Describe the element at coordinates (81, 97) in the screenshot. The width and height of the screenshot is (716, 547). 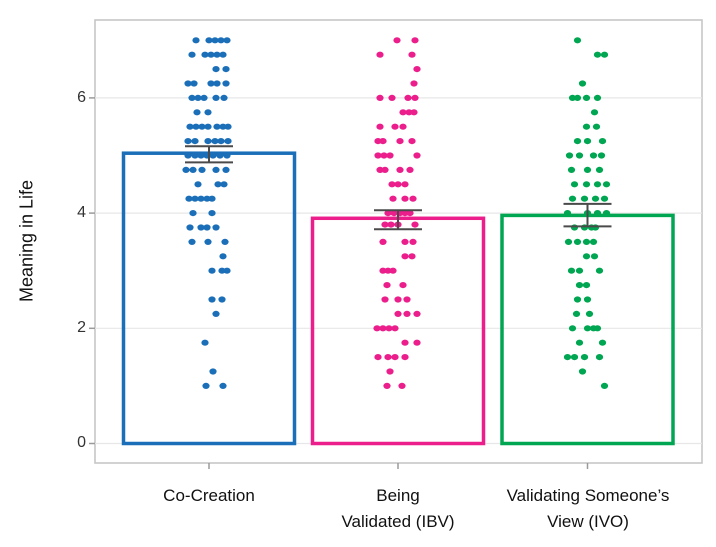
I see `y-tick-label-6: 6` at that location.